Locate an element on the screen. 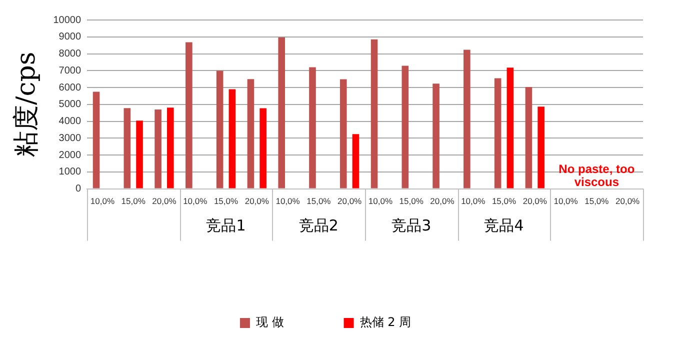 The width and height of the screenshot is (681, 347). y-axis-title: 粘度/cps is located at coordinates (26, 105).